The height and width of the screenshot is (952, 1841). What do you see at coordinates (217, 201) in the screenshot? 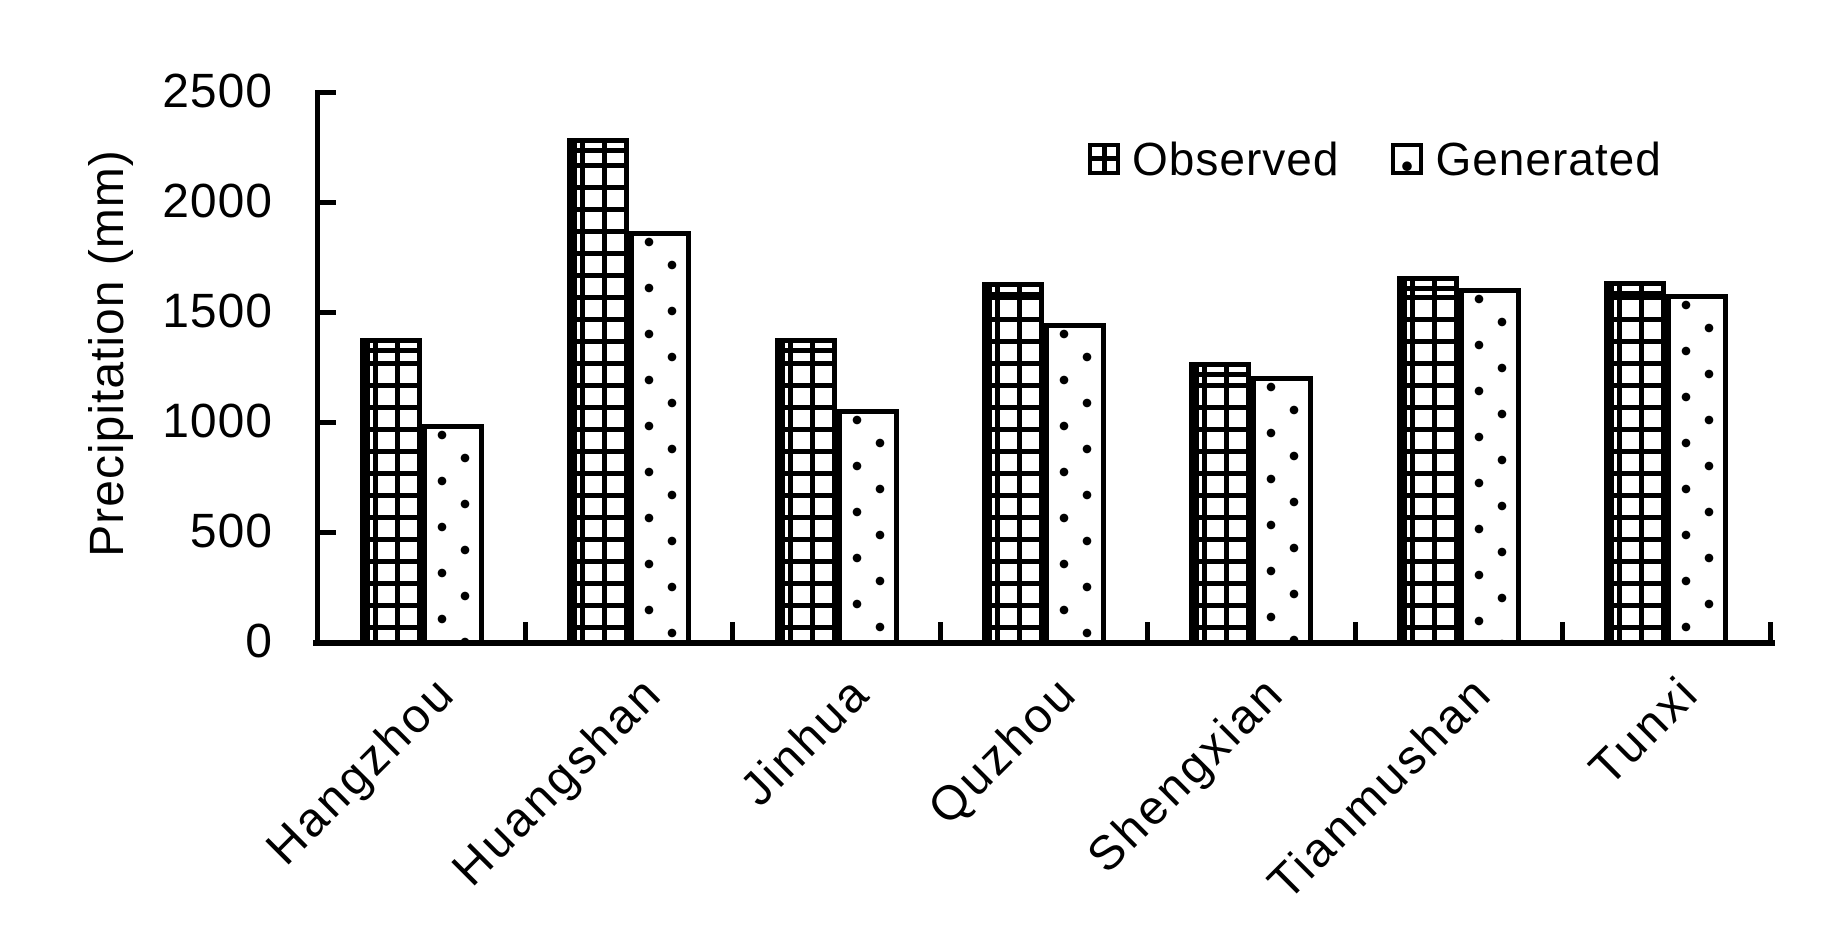
I see `y-tick-label-2000: 2000` at bounding box center [217, 201].